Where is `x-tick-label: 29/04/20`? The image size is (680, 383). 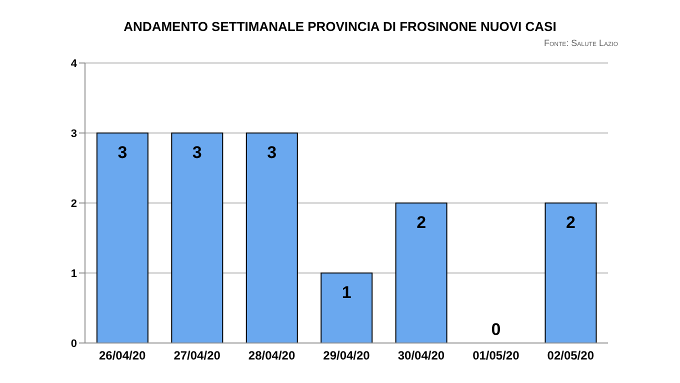 x-tick-label: 29/04/20 is located at coordinates (346, 355).